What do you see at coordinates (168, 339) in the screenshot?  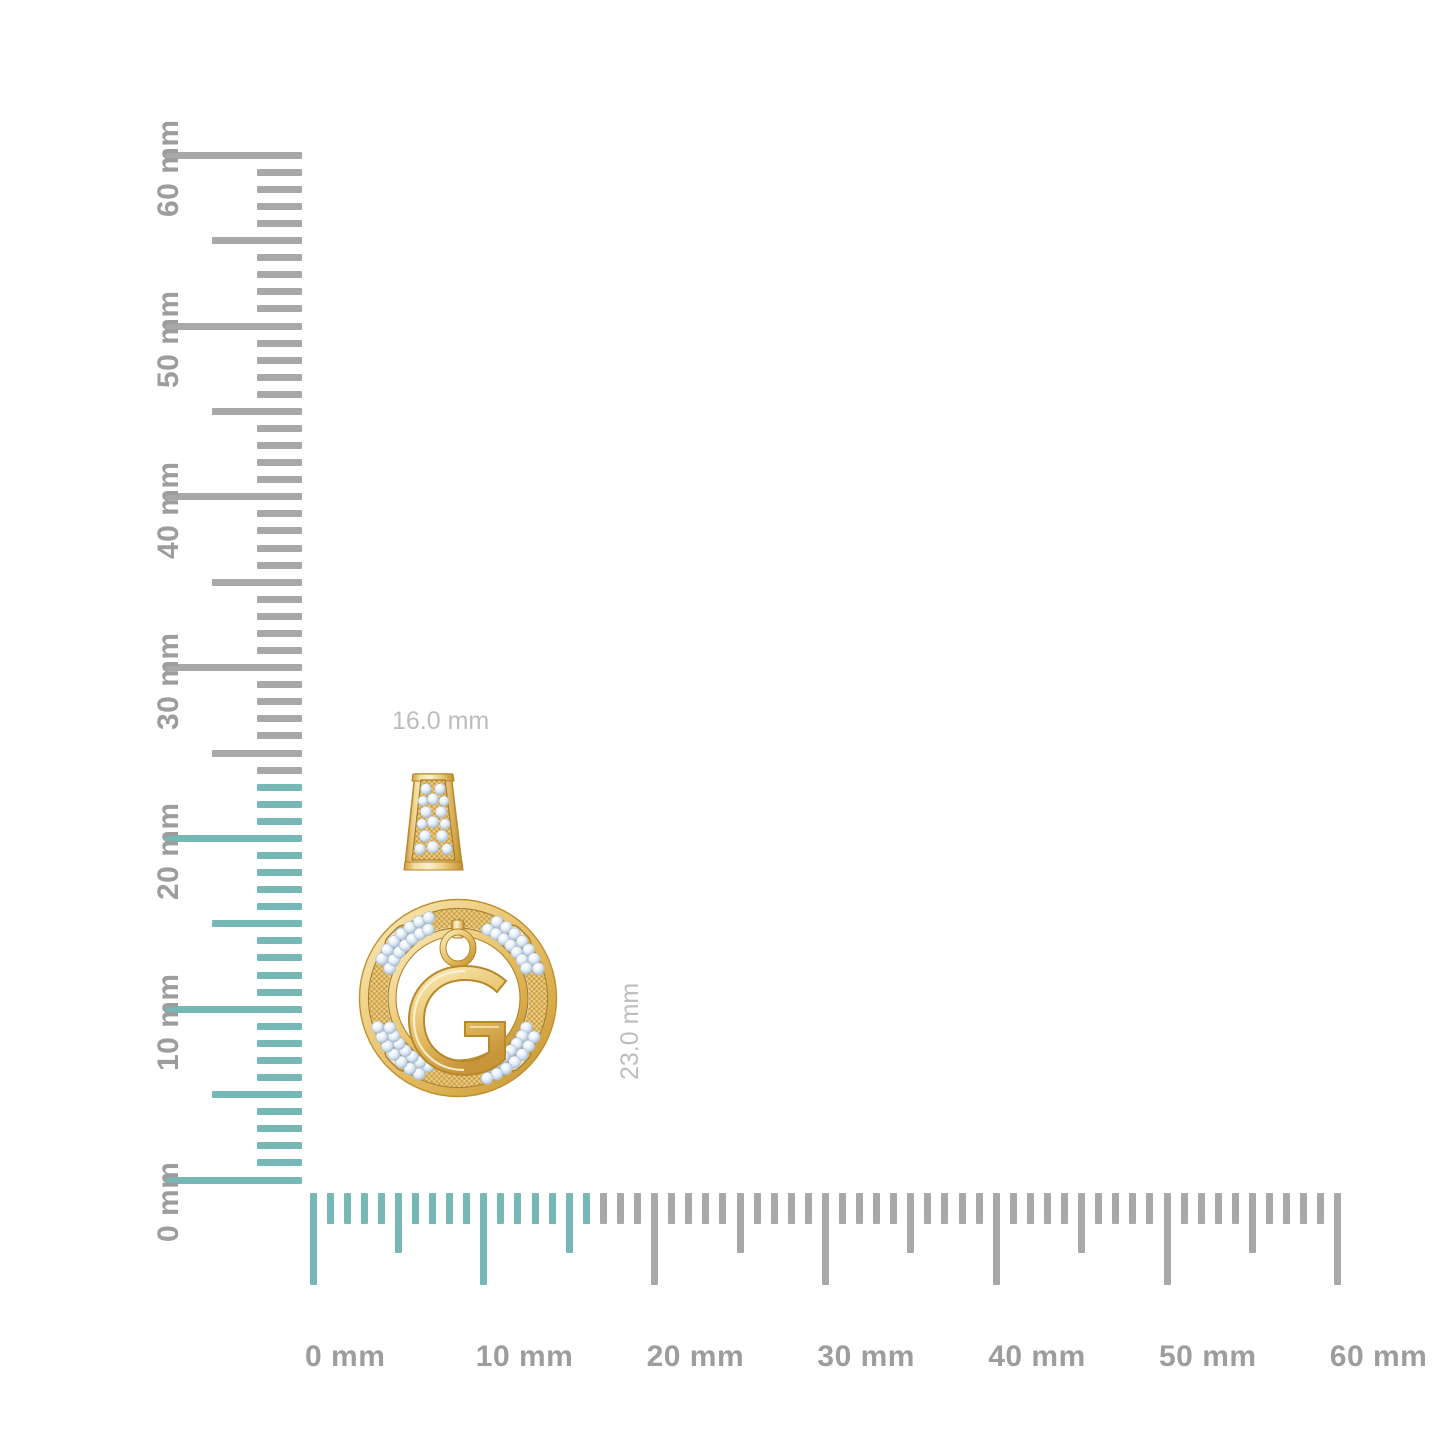 I see `vertical-ruler-label: 50 mm` at bounding box center [168, 339].